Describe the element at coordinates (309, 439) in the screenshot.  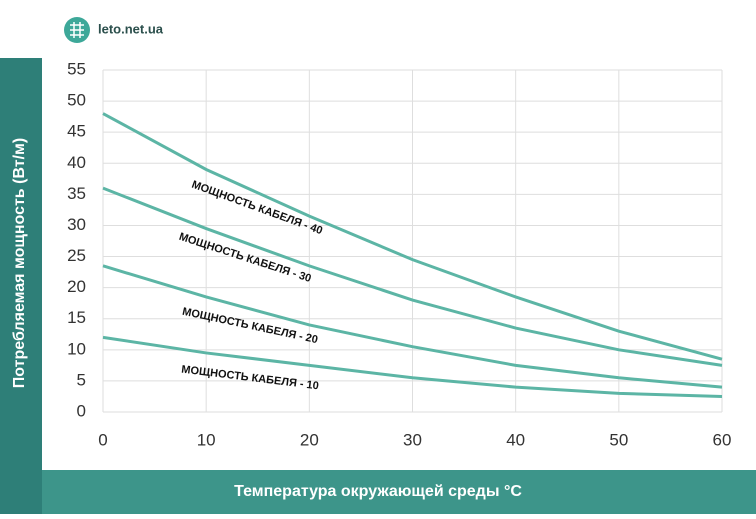
I see `x-tick-label: 20` at that location.